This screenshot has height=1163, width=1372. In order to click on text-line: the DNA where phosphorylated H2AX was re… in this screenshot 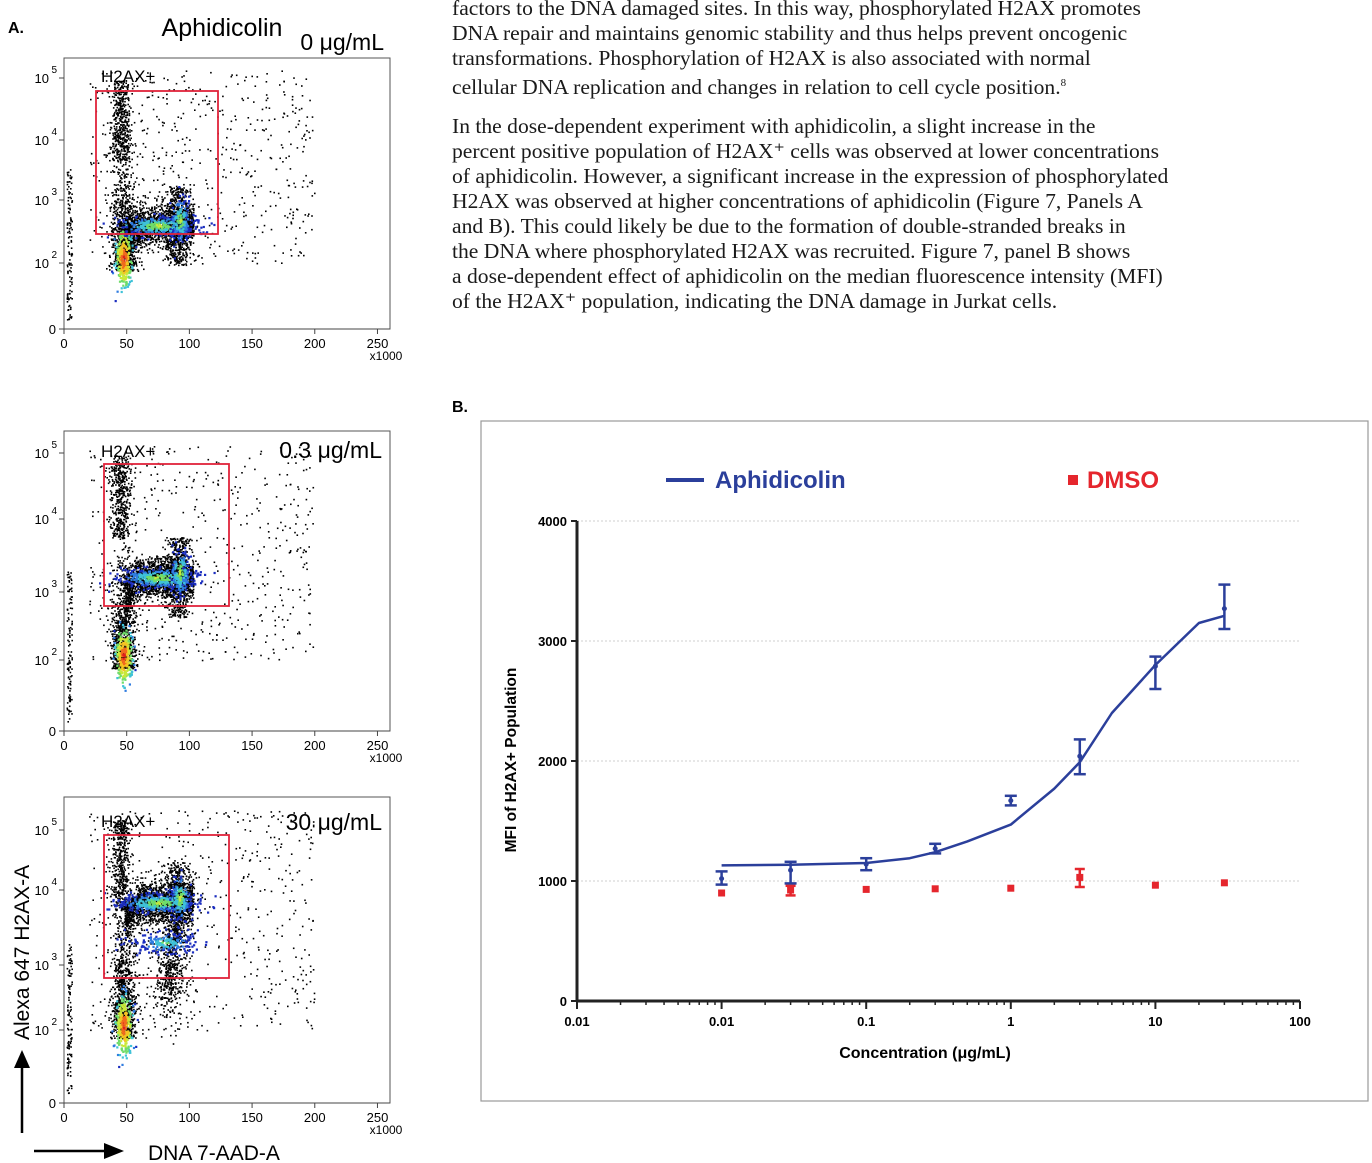, I will do `click(791, 251)`.